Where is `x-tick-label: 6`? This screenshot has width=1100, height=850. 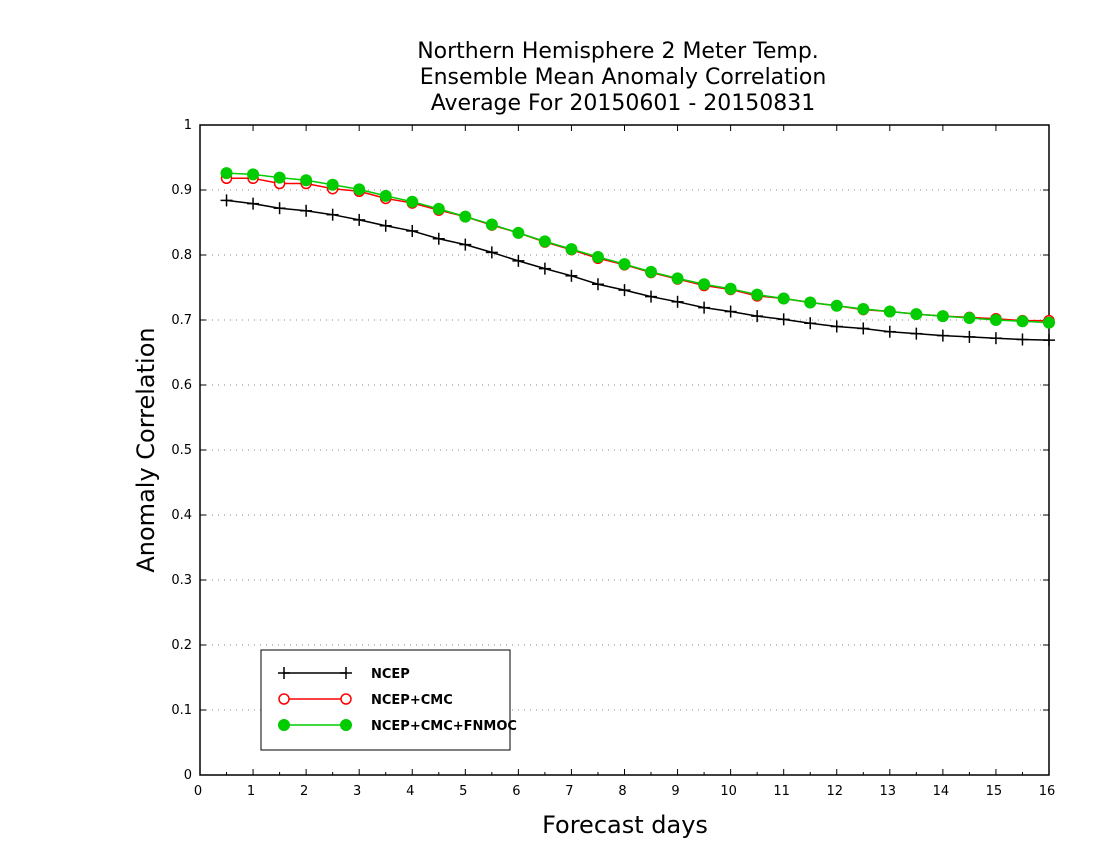
x-tick-label: 6 is located at coordinates (516, 791).